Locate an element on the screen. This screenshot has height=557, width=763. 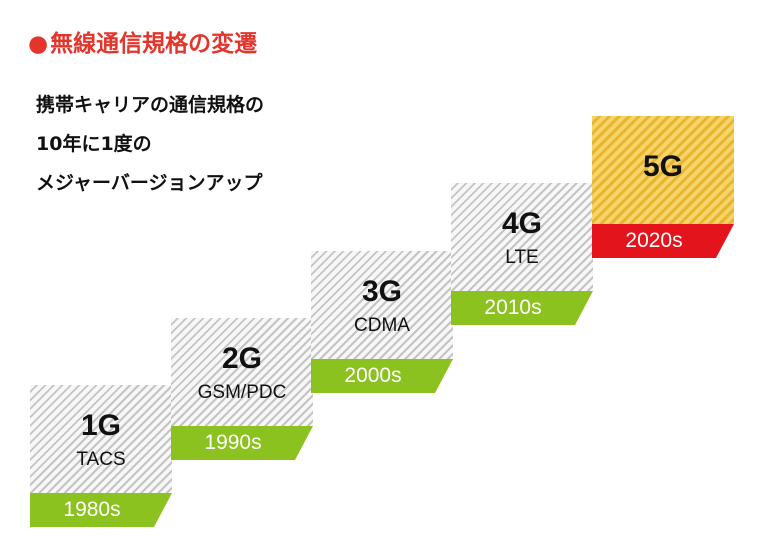
generation-label: 4G is located at coordinates (522, 223).